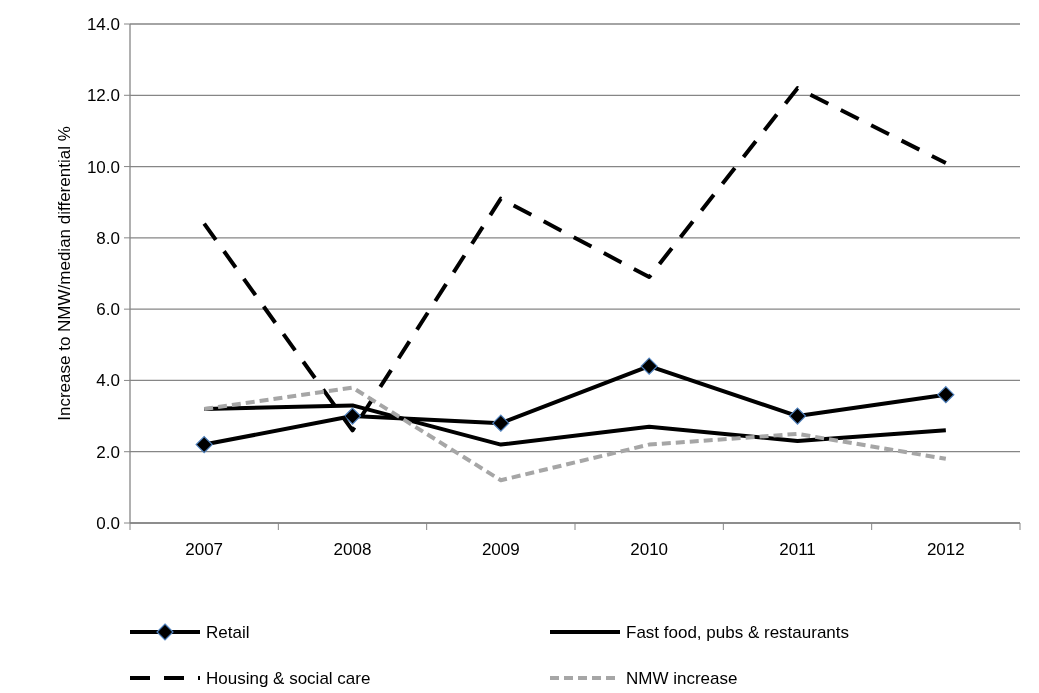 The height and width of the screenshot is (693, 1039). What do you see at coordinates (352, 549) in the screenshot?
I see `x-tick-label: 2008` at bounding box center [352, 549].